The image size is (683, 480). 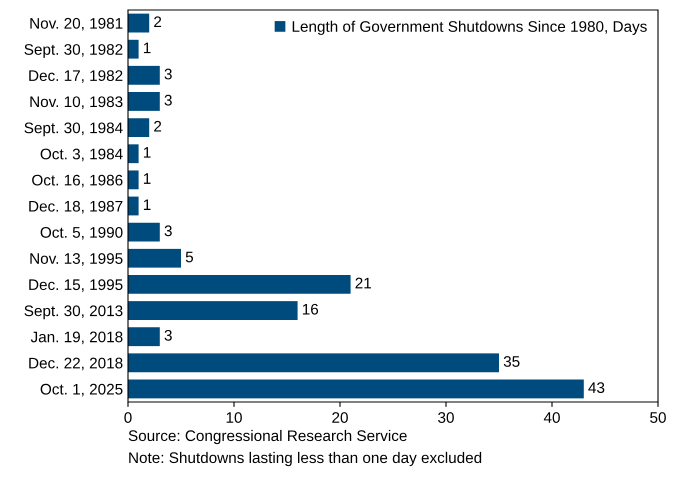 What do you see at coordinates (75, 207) in the screenshot?
I see `y-tick-label: Dec. 18, 1987` at bounding box center [75, 207].